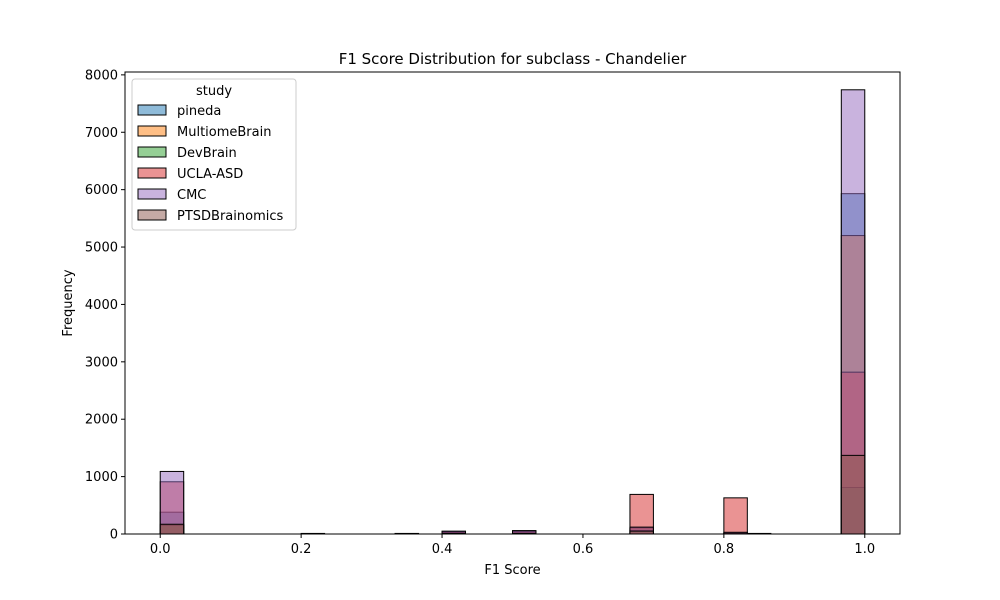  What do you see at coordinates (101, 420) in the screenshot?
I see `y-tick-label: 2000` at bounding box center [101, 420].